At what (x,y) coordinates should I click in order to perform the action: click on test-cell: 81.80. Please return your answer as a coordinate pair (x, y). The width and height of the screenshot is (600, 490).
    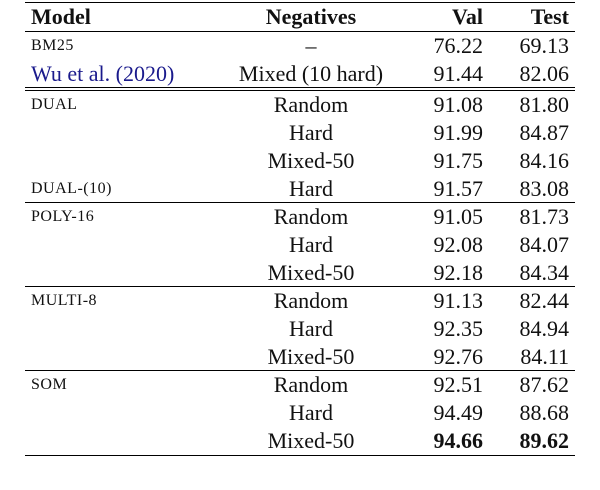
    Looking at the image, I should click on (544, 105).